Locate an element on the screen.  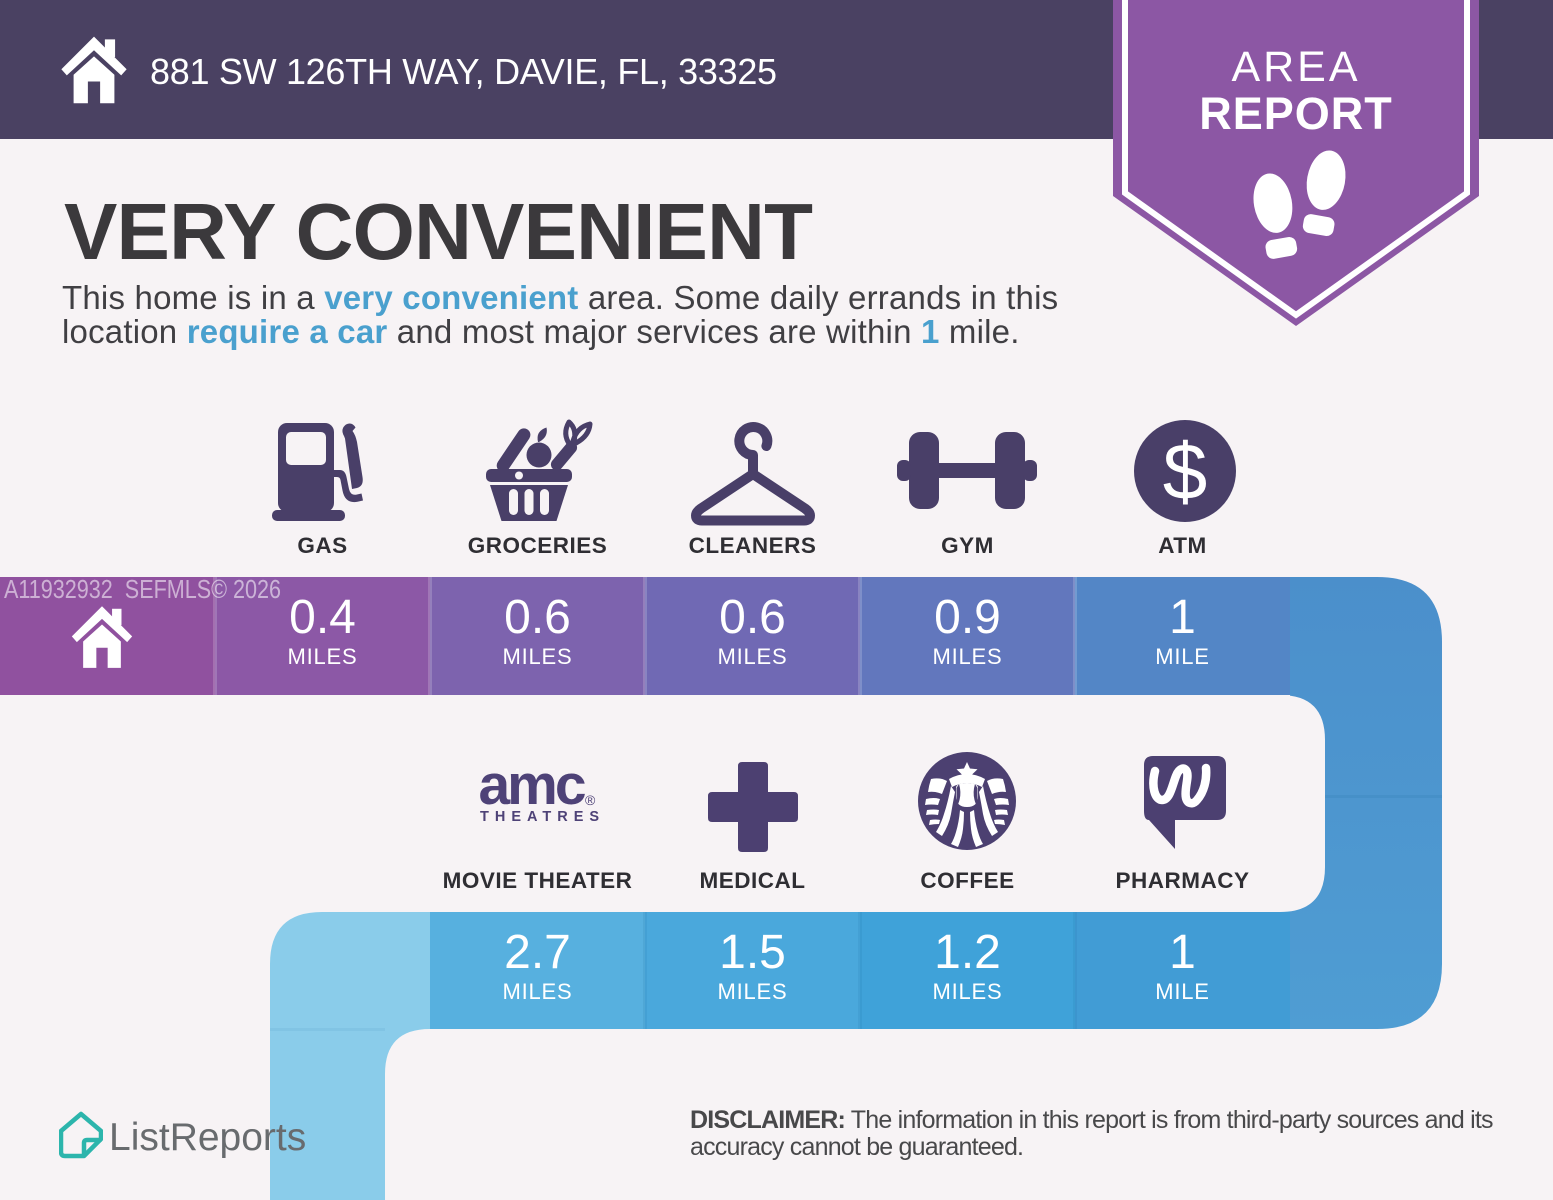
svg-text: AREA is located at coordinates (1295, 67).